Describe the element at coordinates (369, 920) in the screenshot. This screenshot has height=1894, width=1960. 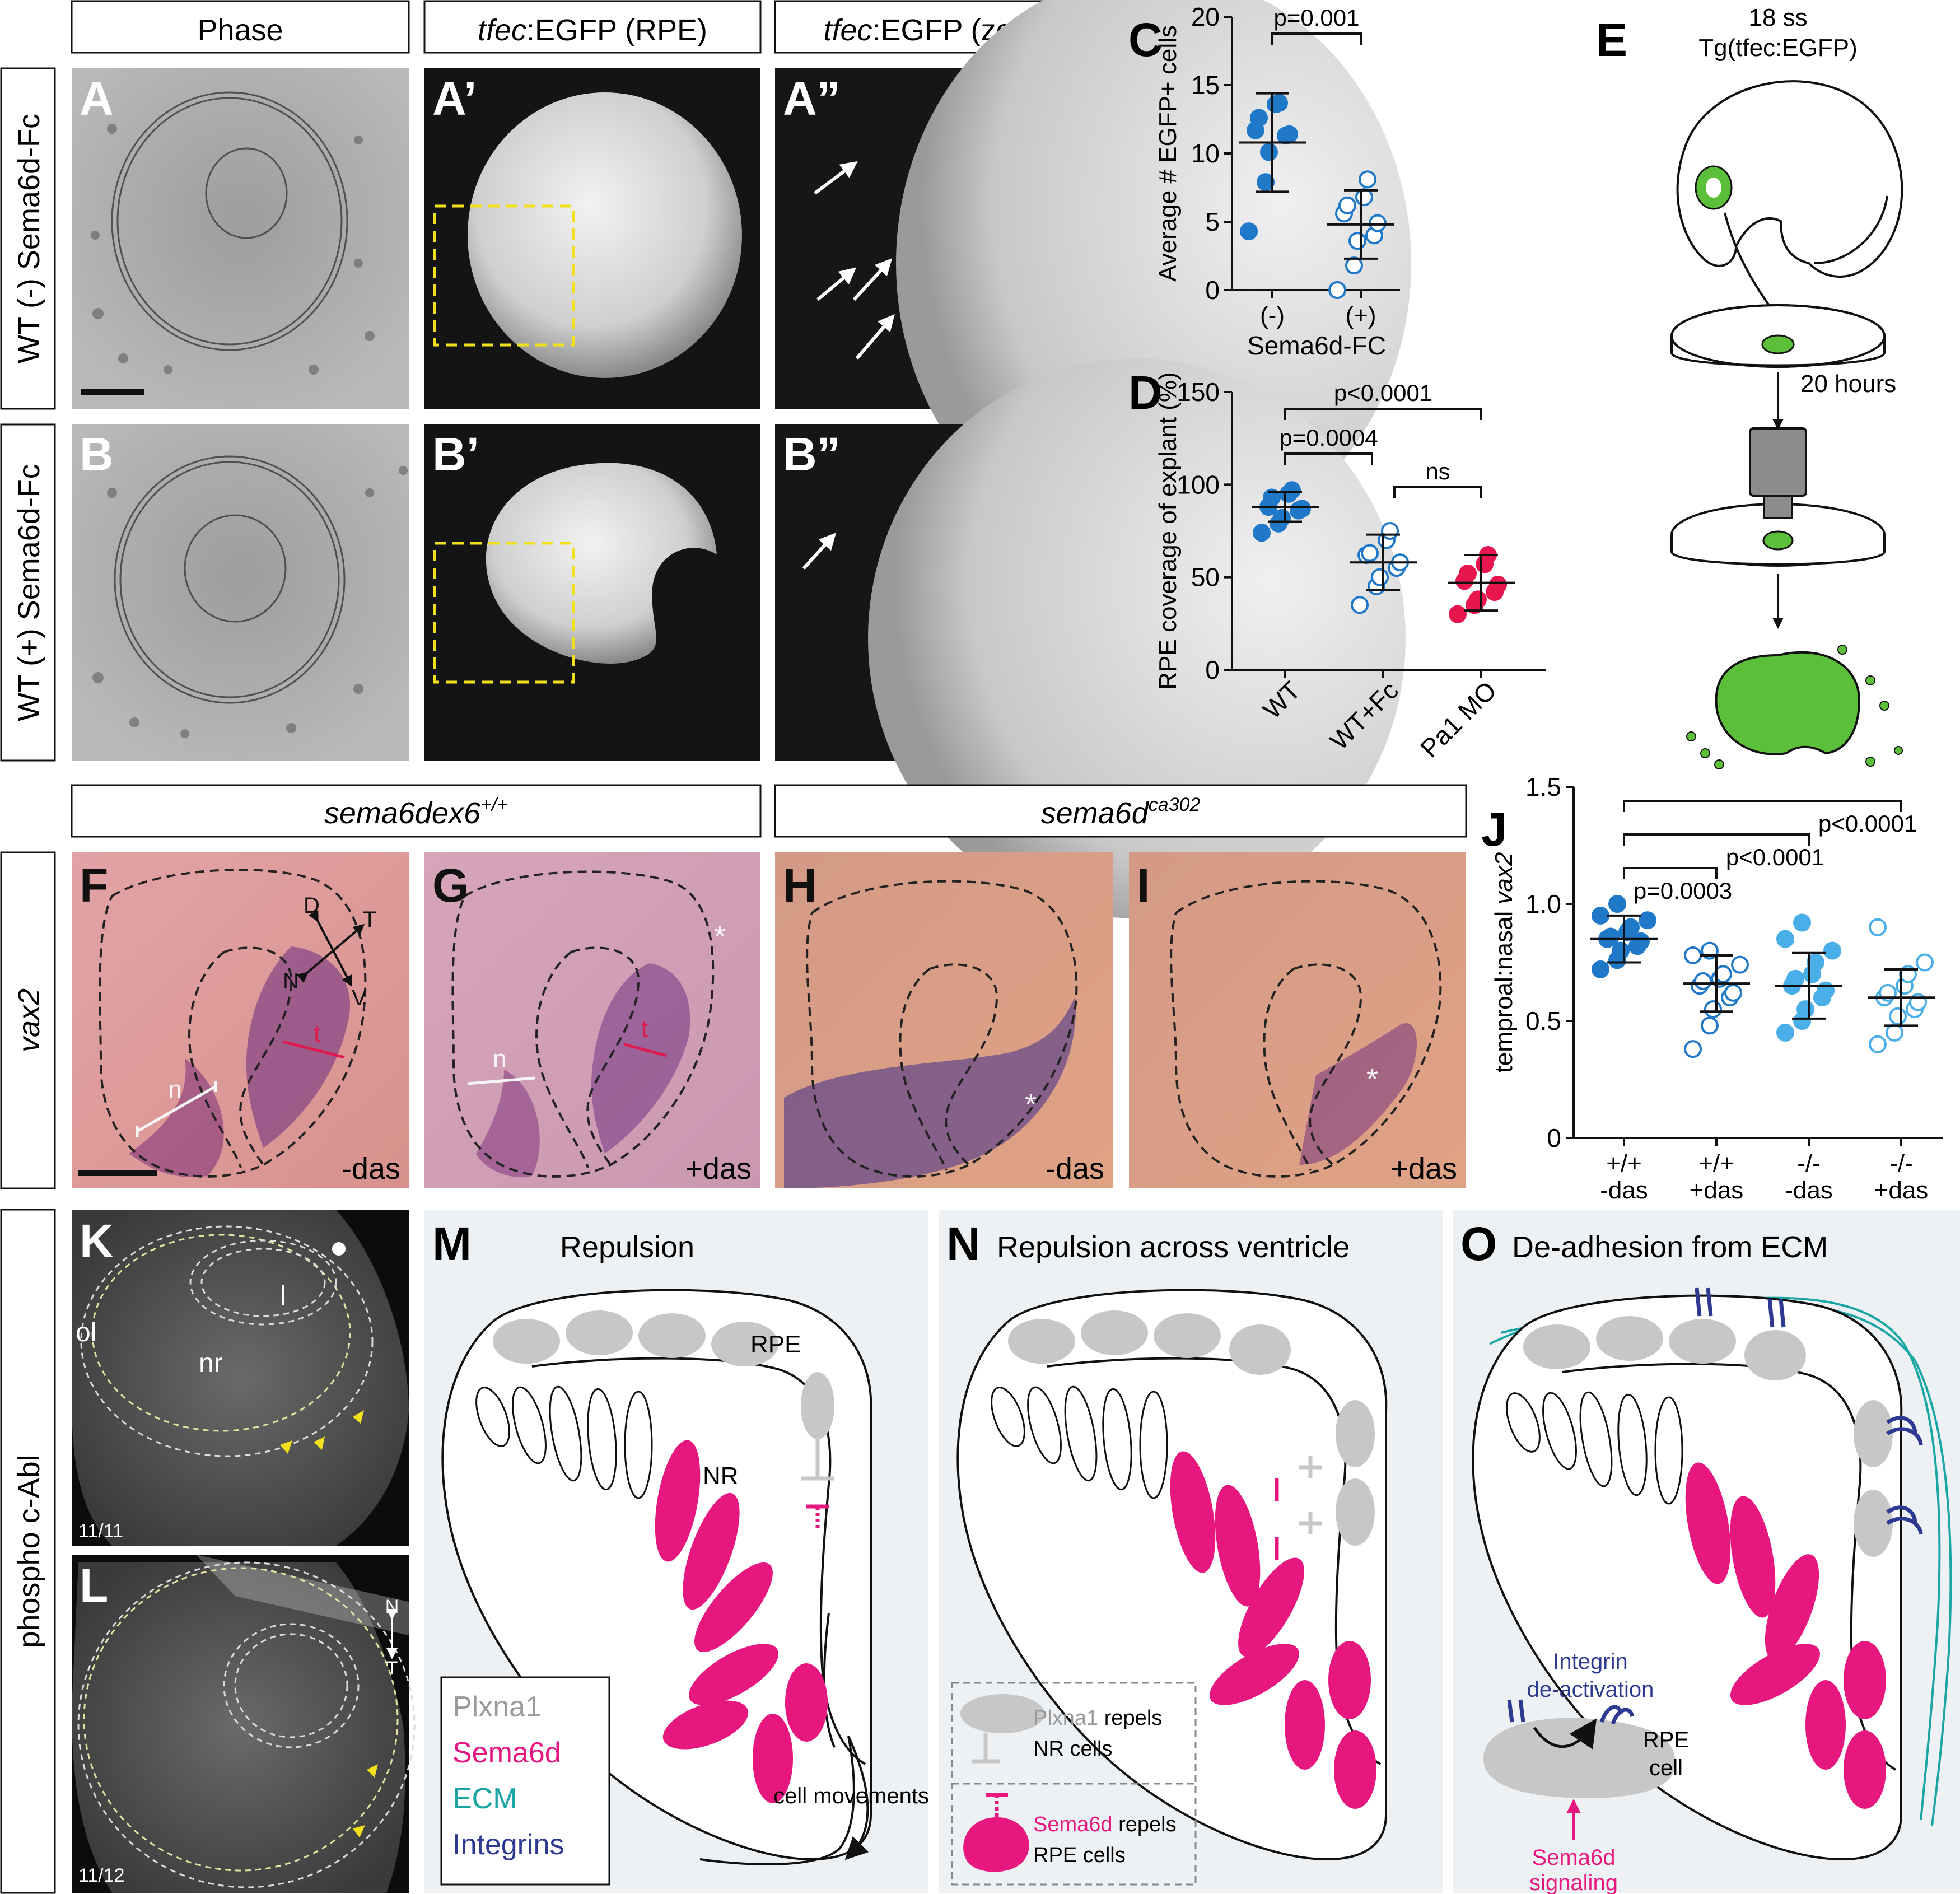
I see `compass-t: T` at that location.